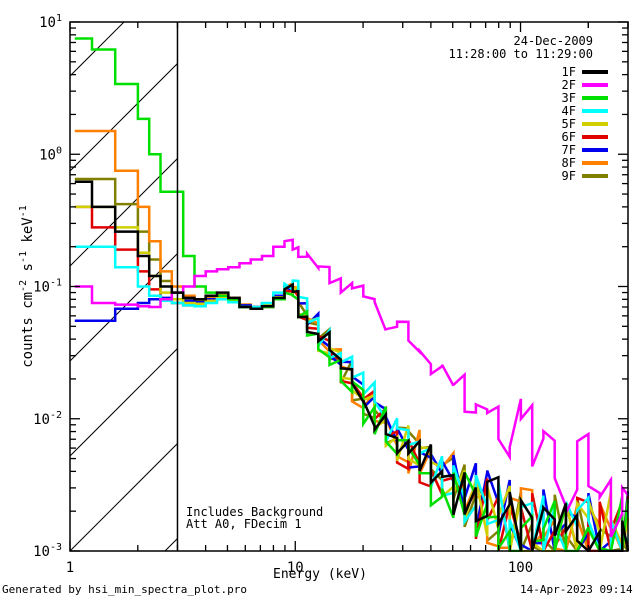 The width and height of the screenshot is (640, 600). What do you see at coordinates (569, 98) in the screenshot?
I see `legend-label-3F: 3F` at bounding box center [569, 98].